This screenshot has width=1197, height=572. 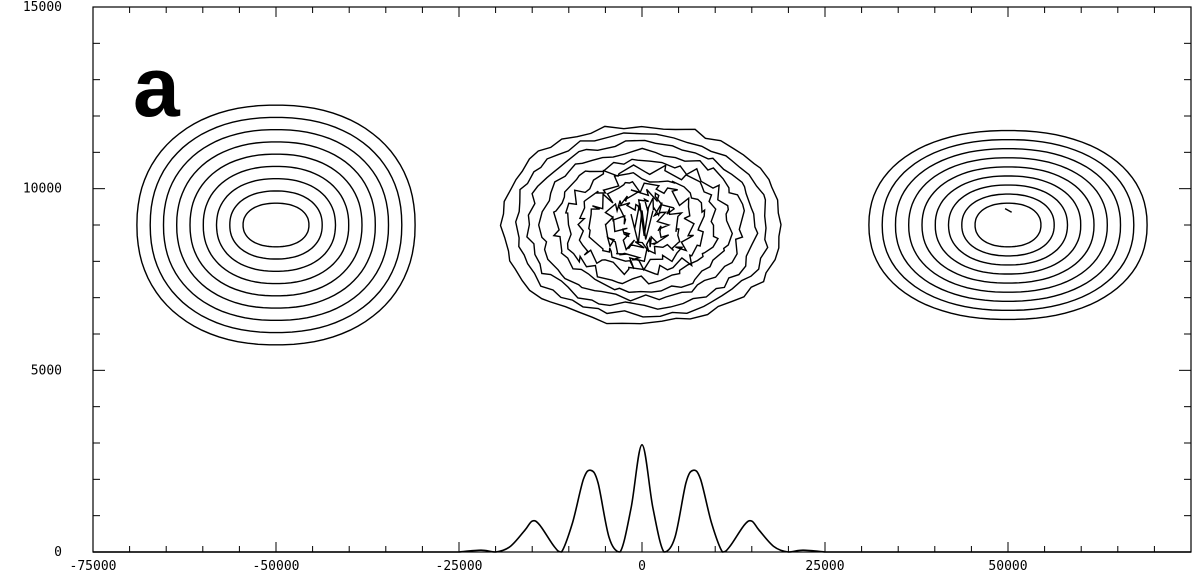 What do you see at coordinates (157, 87) in the screenshot?
I see `panel-label: a` at bounding box center [157, 87].